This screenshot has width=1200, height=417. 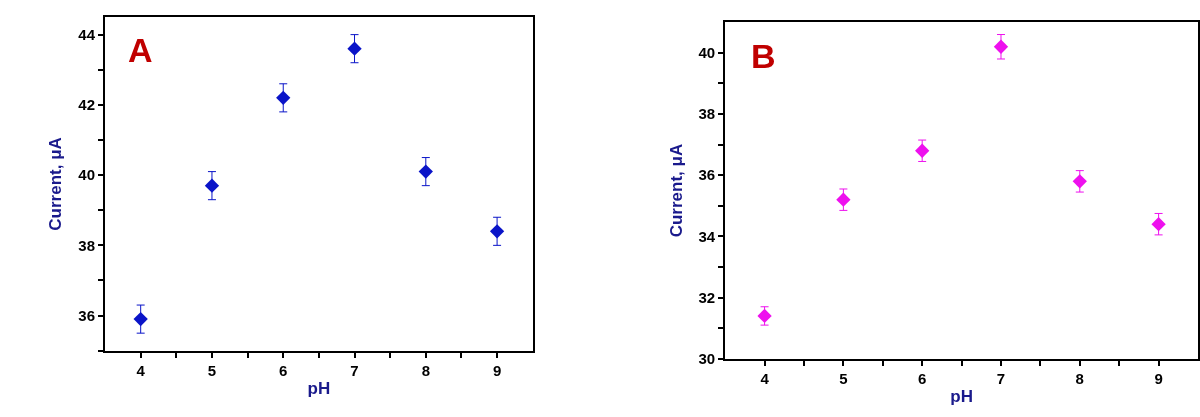 I want to click on annotation: B, so click(x=763, y=56).